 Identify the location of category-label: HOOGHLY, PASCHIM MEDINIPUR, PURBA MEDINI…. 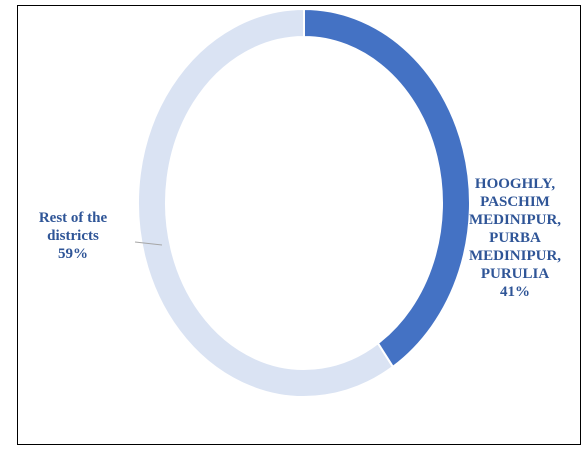
(515, 229).